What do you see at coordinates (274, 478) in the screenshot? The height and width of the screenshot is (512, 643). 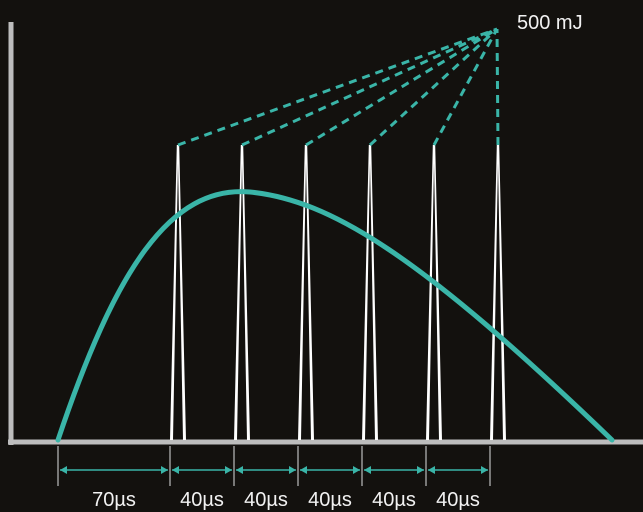 I see `interval-dimensions: 70µs 40µs 40µs 40µs 40µs 40µs` at bounding box center [274, 478].